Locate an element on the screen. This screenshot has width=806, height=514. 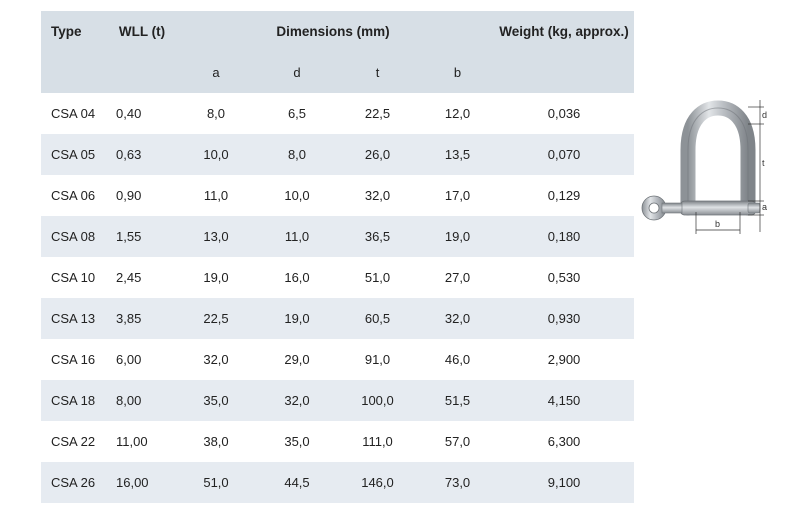
dim-label-d: d is located at coordinates (764, 115).